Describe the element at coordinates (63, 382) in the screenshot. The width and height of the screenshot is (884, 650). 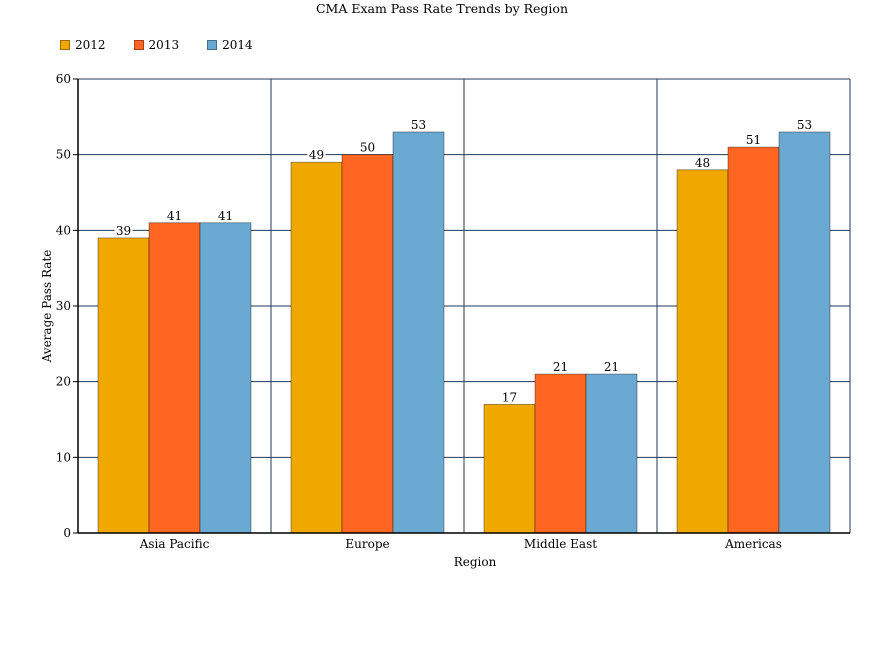
I see `y-tick-label: 20` at that location.